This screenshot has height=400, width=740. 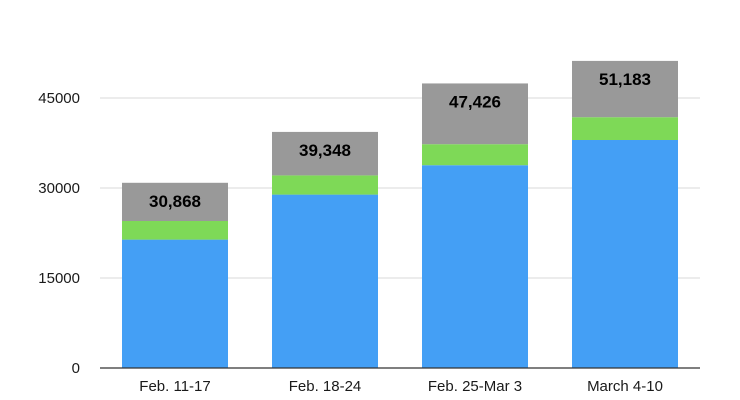 What do you see at coordinates (325, 386) in the screenshot?
I see `x-tick-label: Feb. 18-24` at bounding box center [325, 386].